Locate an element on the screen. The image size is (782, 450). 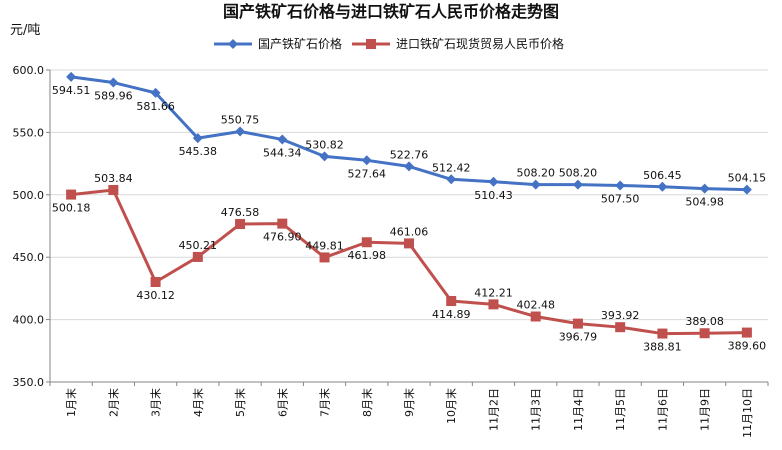
legend-marker-domestic is located at coordinates (233, 44).